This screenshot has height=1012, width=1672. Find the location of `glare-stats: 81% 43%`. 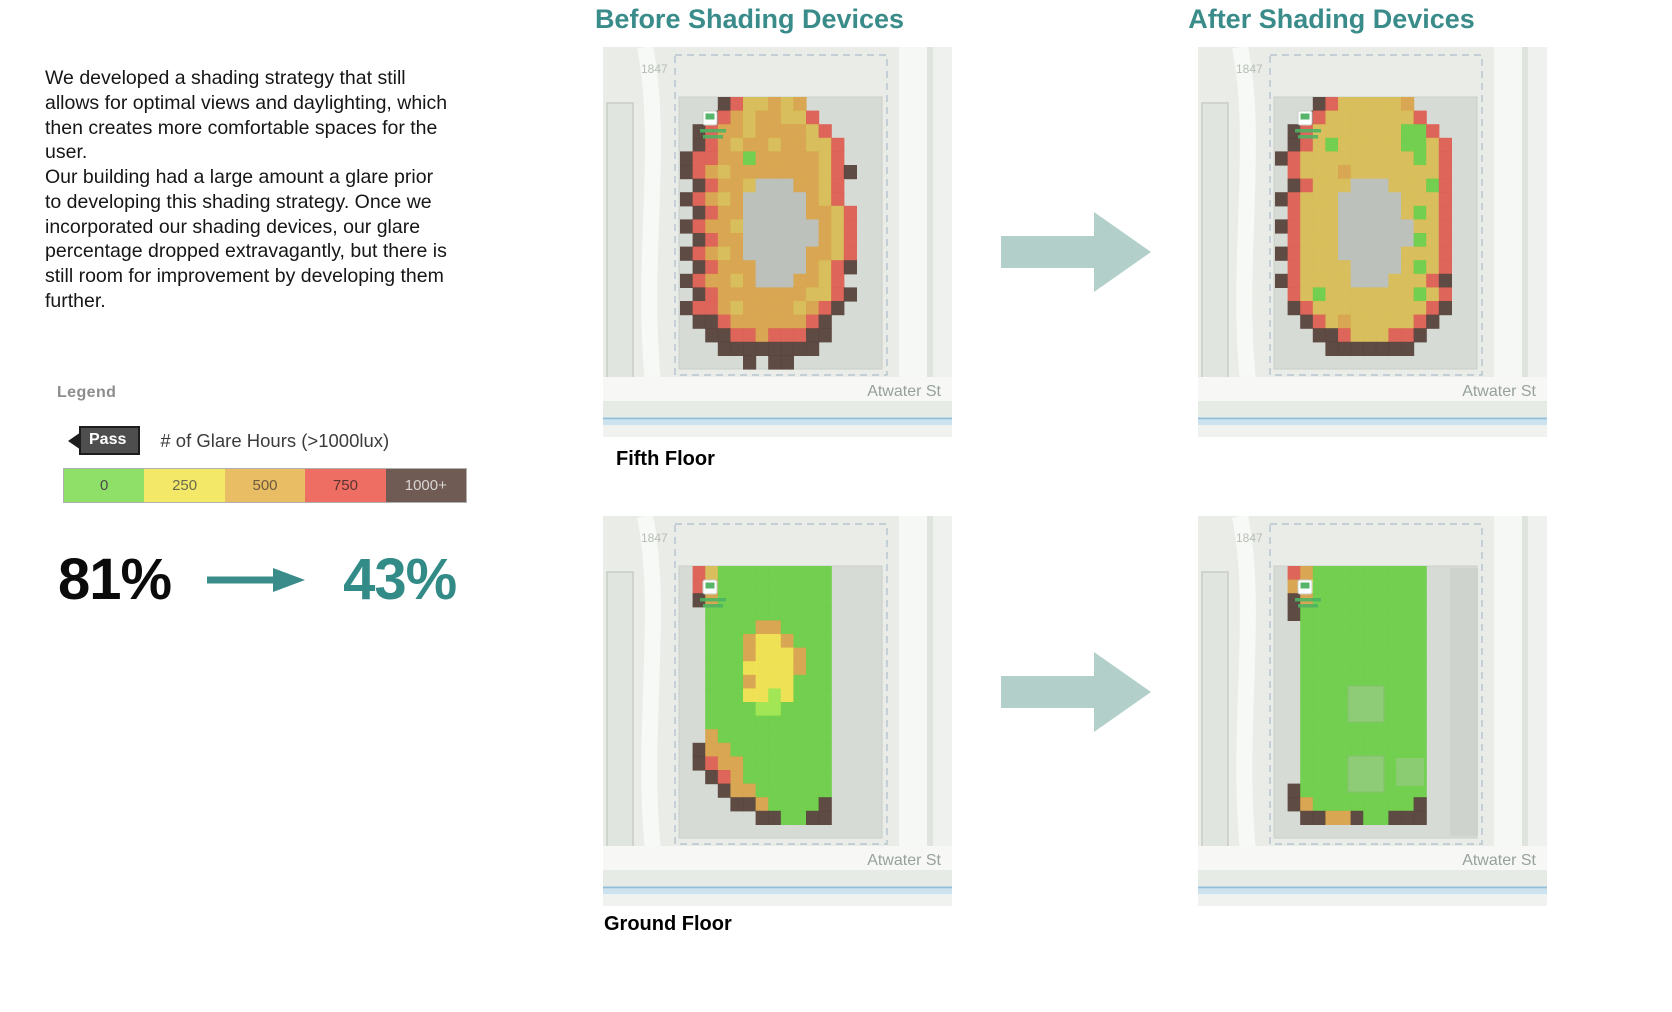

glare-stats: 81% 43% is located at coordinates (257, 579).